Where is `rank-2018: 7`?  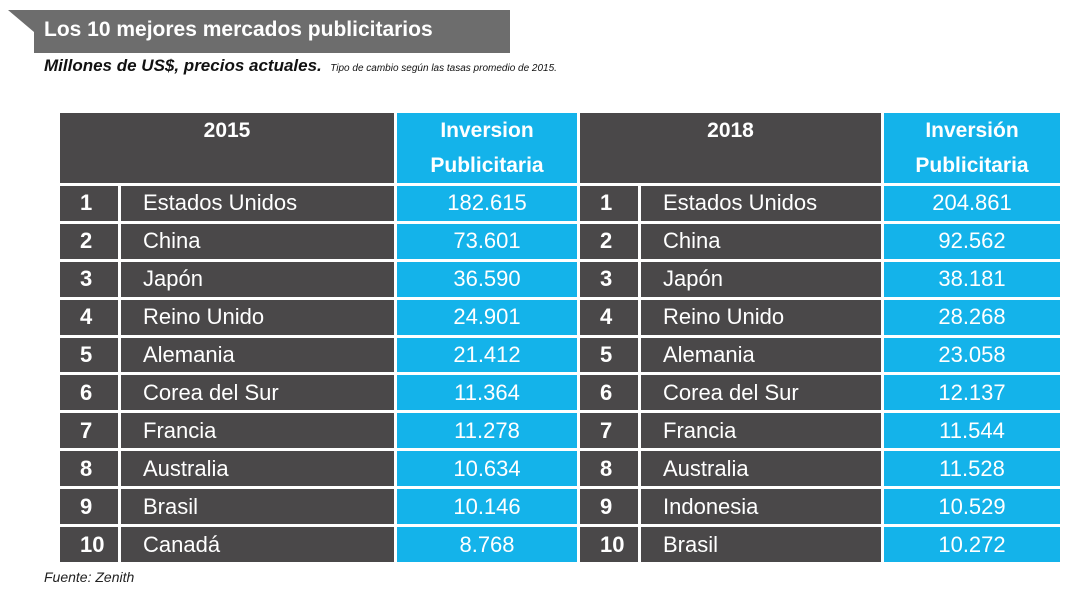
rank-2018: 7 is located at coordinates (609, 431).